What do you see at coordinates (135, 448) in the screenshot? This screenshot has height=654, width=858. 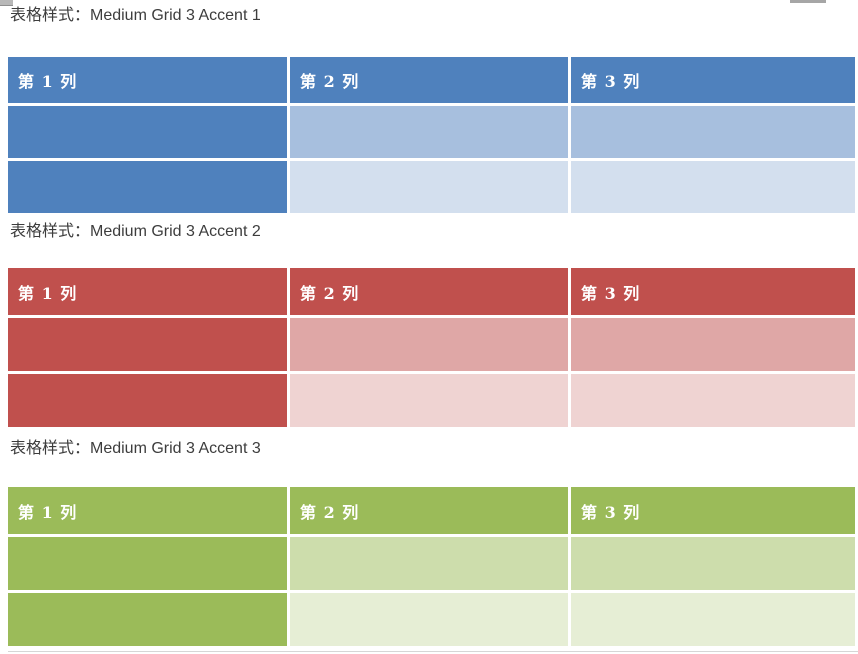 I see `table-style-title-3: 表格样式：Medium Grid 3 Accent 3` at bounding box center [135, 448].